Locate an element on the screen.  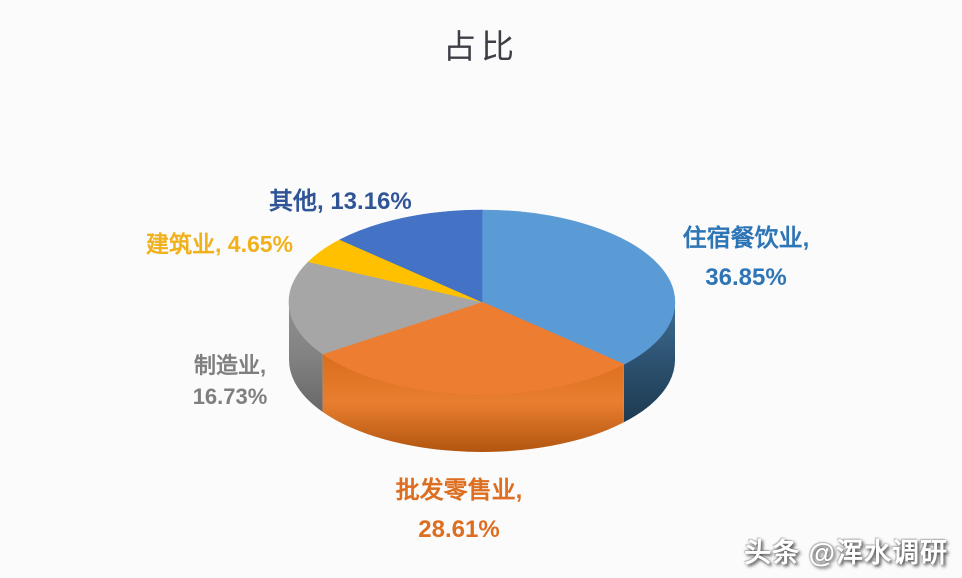
pie-side-批发零售业 is located at coordinates (473, 402).